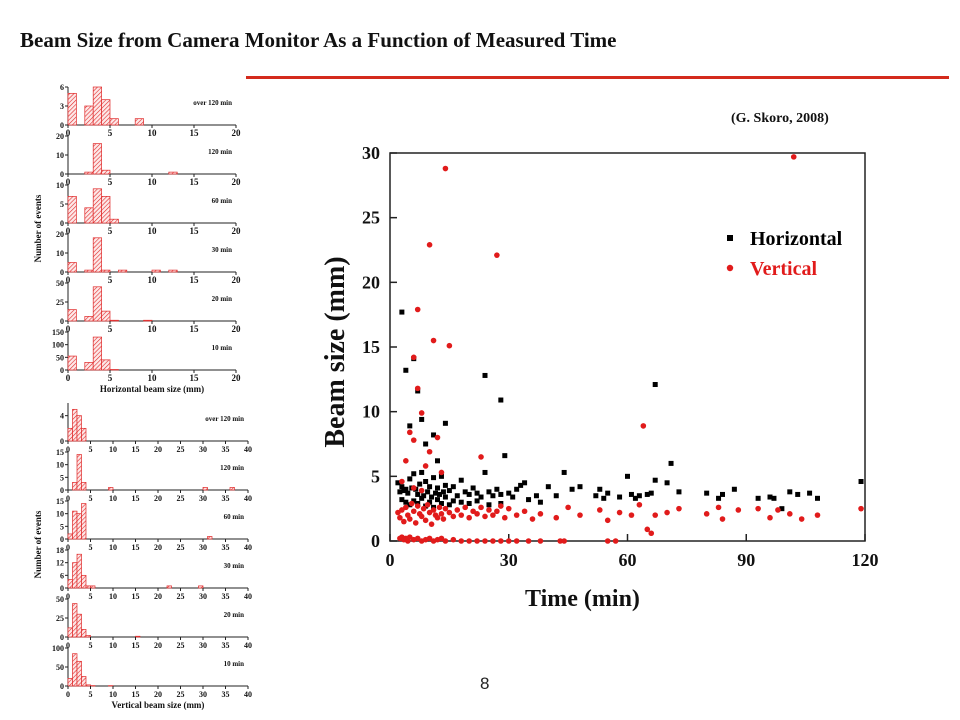 The height and width of the screenshot is (720, 960). I want to click on histogram-y-tick-label: 150, so click(58, 332).